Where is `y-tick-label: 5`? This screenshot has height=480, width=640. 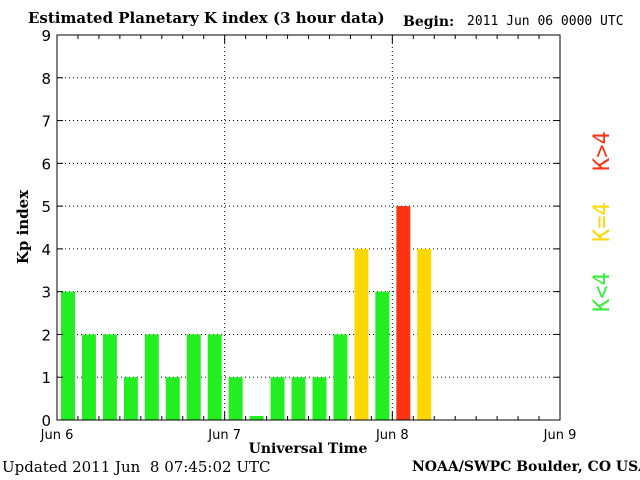
y-tick-label: 5 is located at coordinates (46, 207).